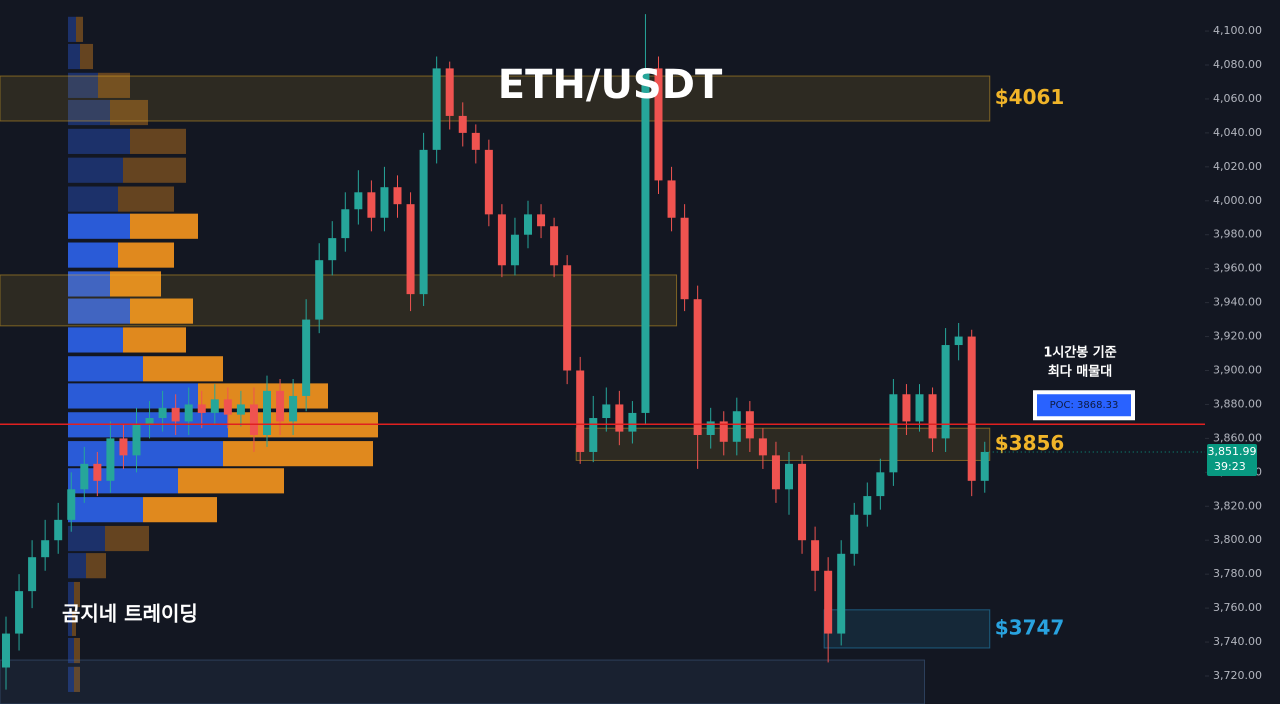 The width and height of the screenshot is (1280, 704). Describe the element at coordinates (1237, 403) in the screenshot. I see `y-tick-label: 3,880.00` at that location.